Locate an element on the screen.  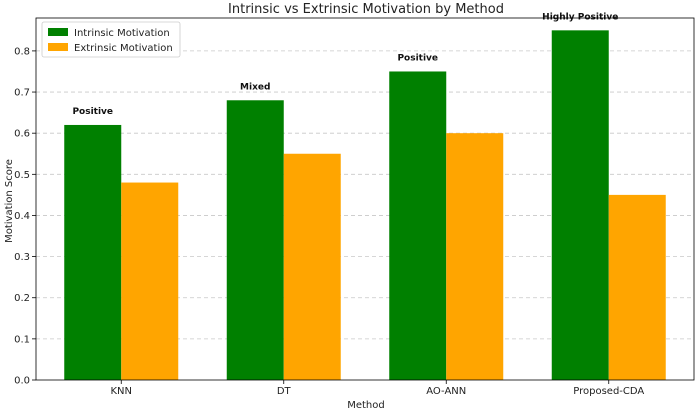
y-tick-label: 0.6 is located at coordinates (22, 134).